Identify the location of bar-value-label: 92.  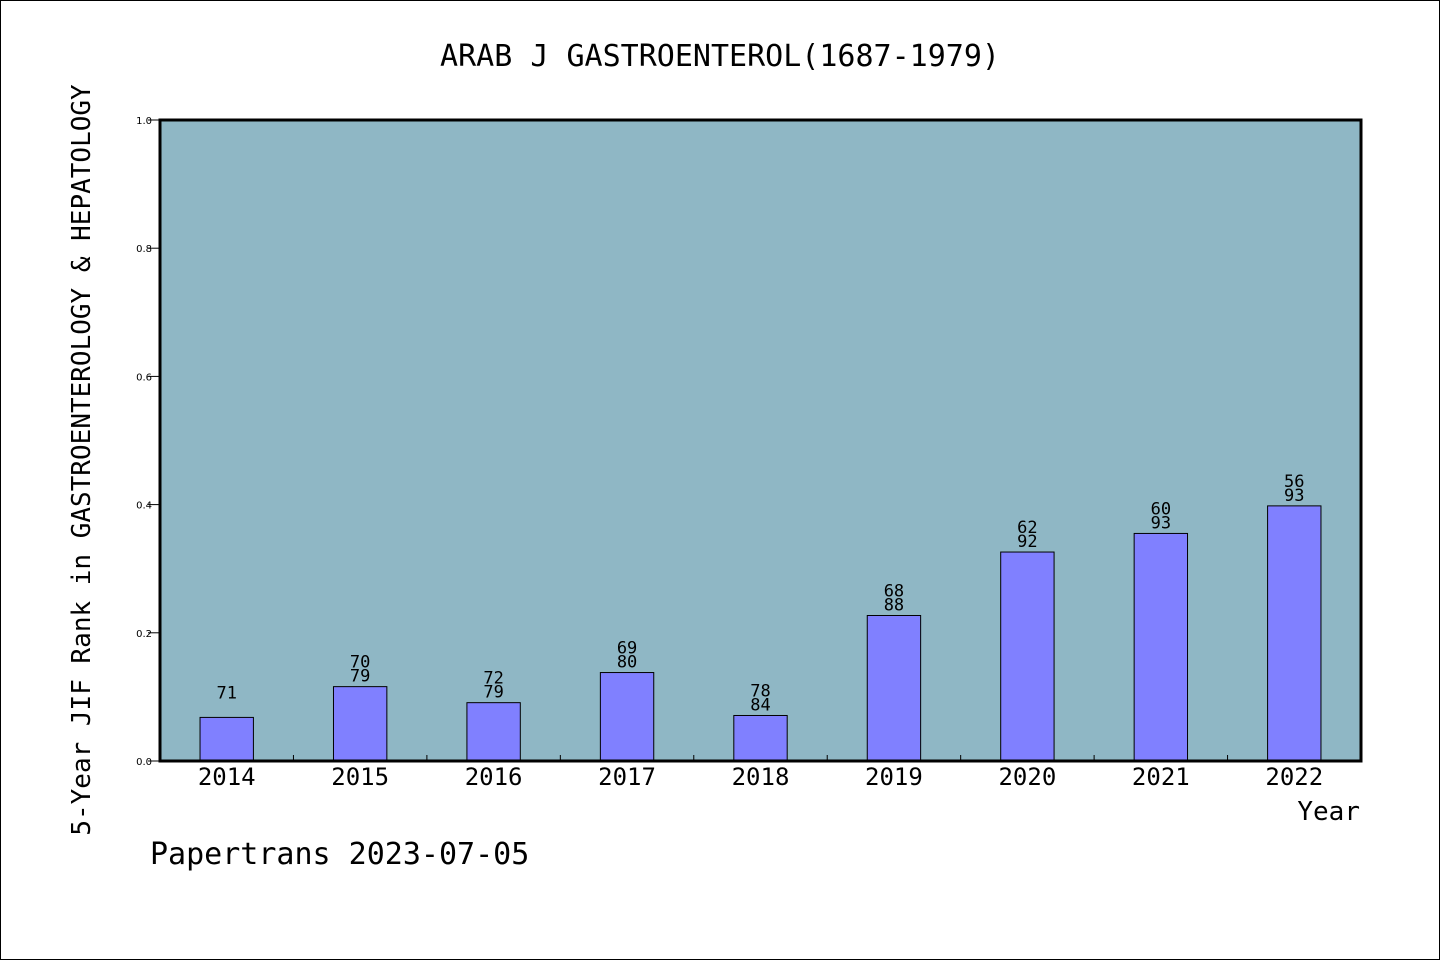
(1027, 542).